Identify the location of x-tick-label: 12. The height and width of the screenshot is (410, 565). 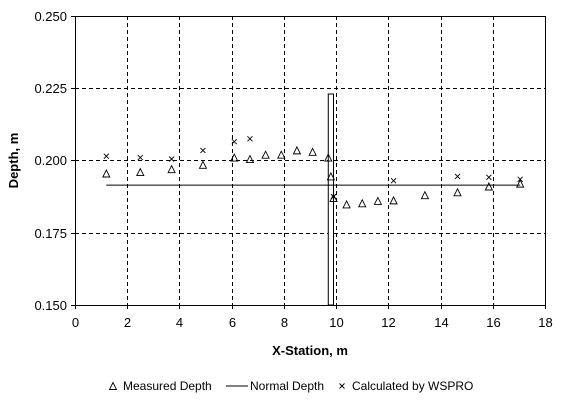
(388, 322).